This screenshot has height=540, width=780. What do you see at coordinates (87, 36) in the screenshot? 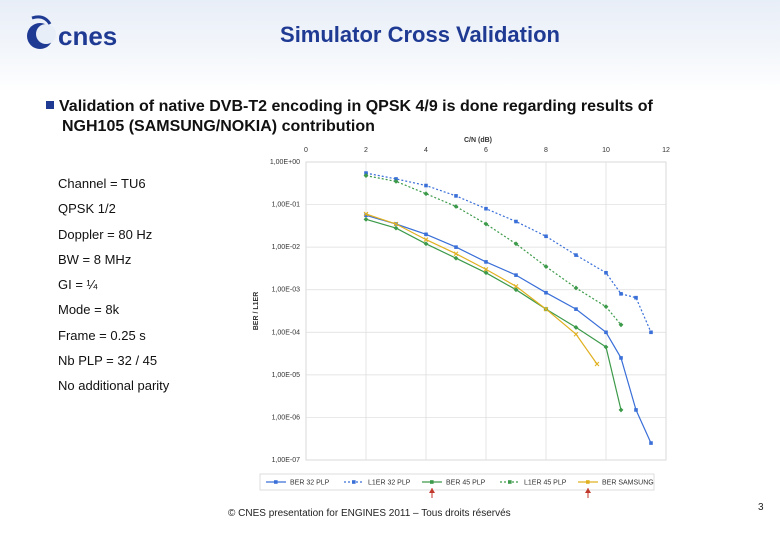
I see `logo-text: cnes` at bounding box center [87, 36].